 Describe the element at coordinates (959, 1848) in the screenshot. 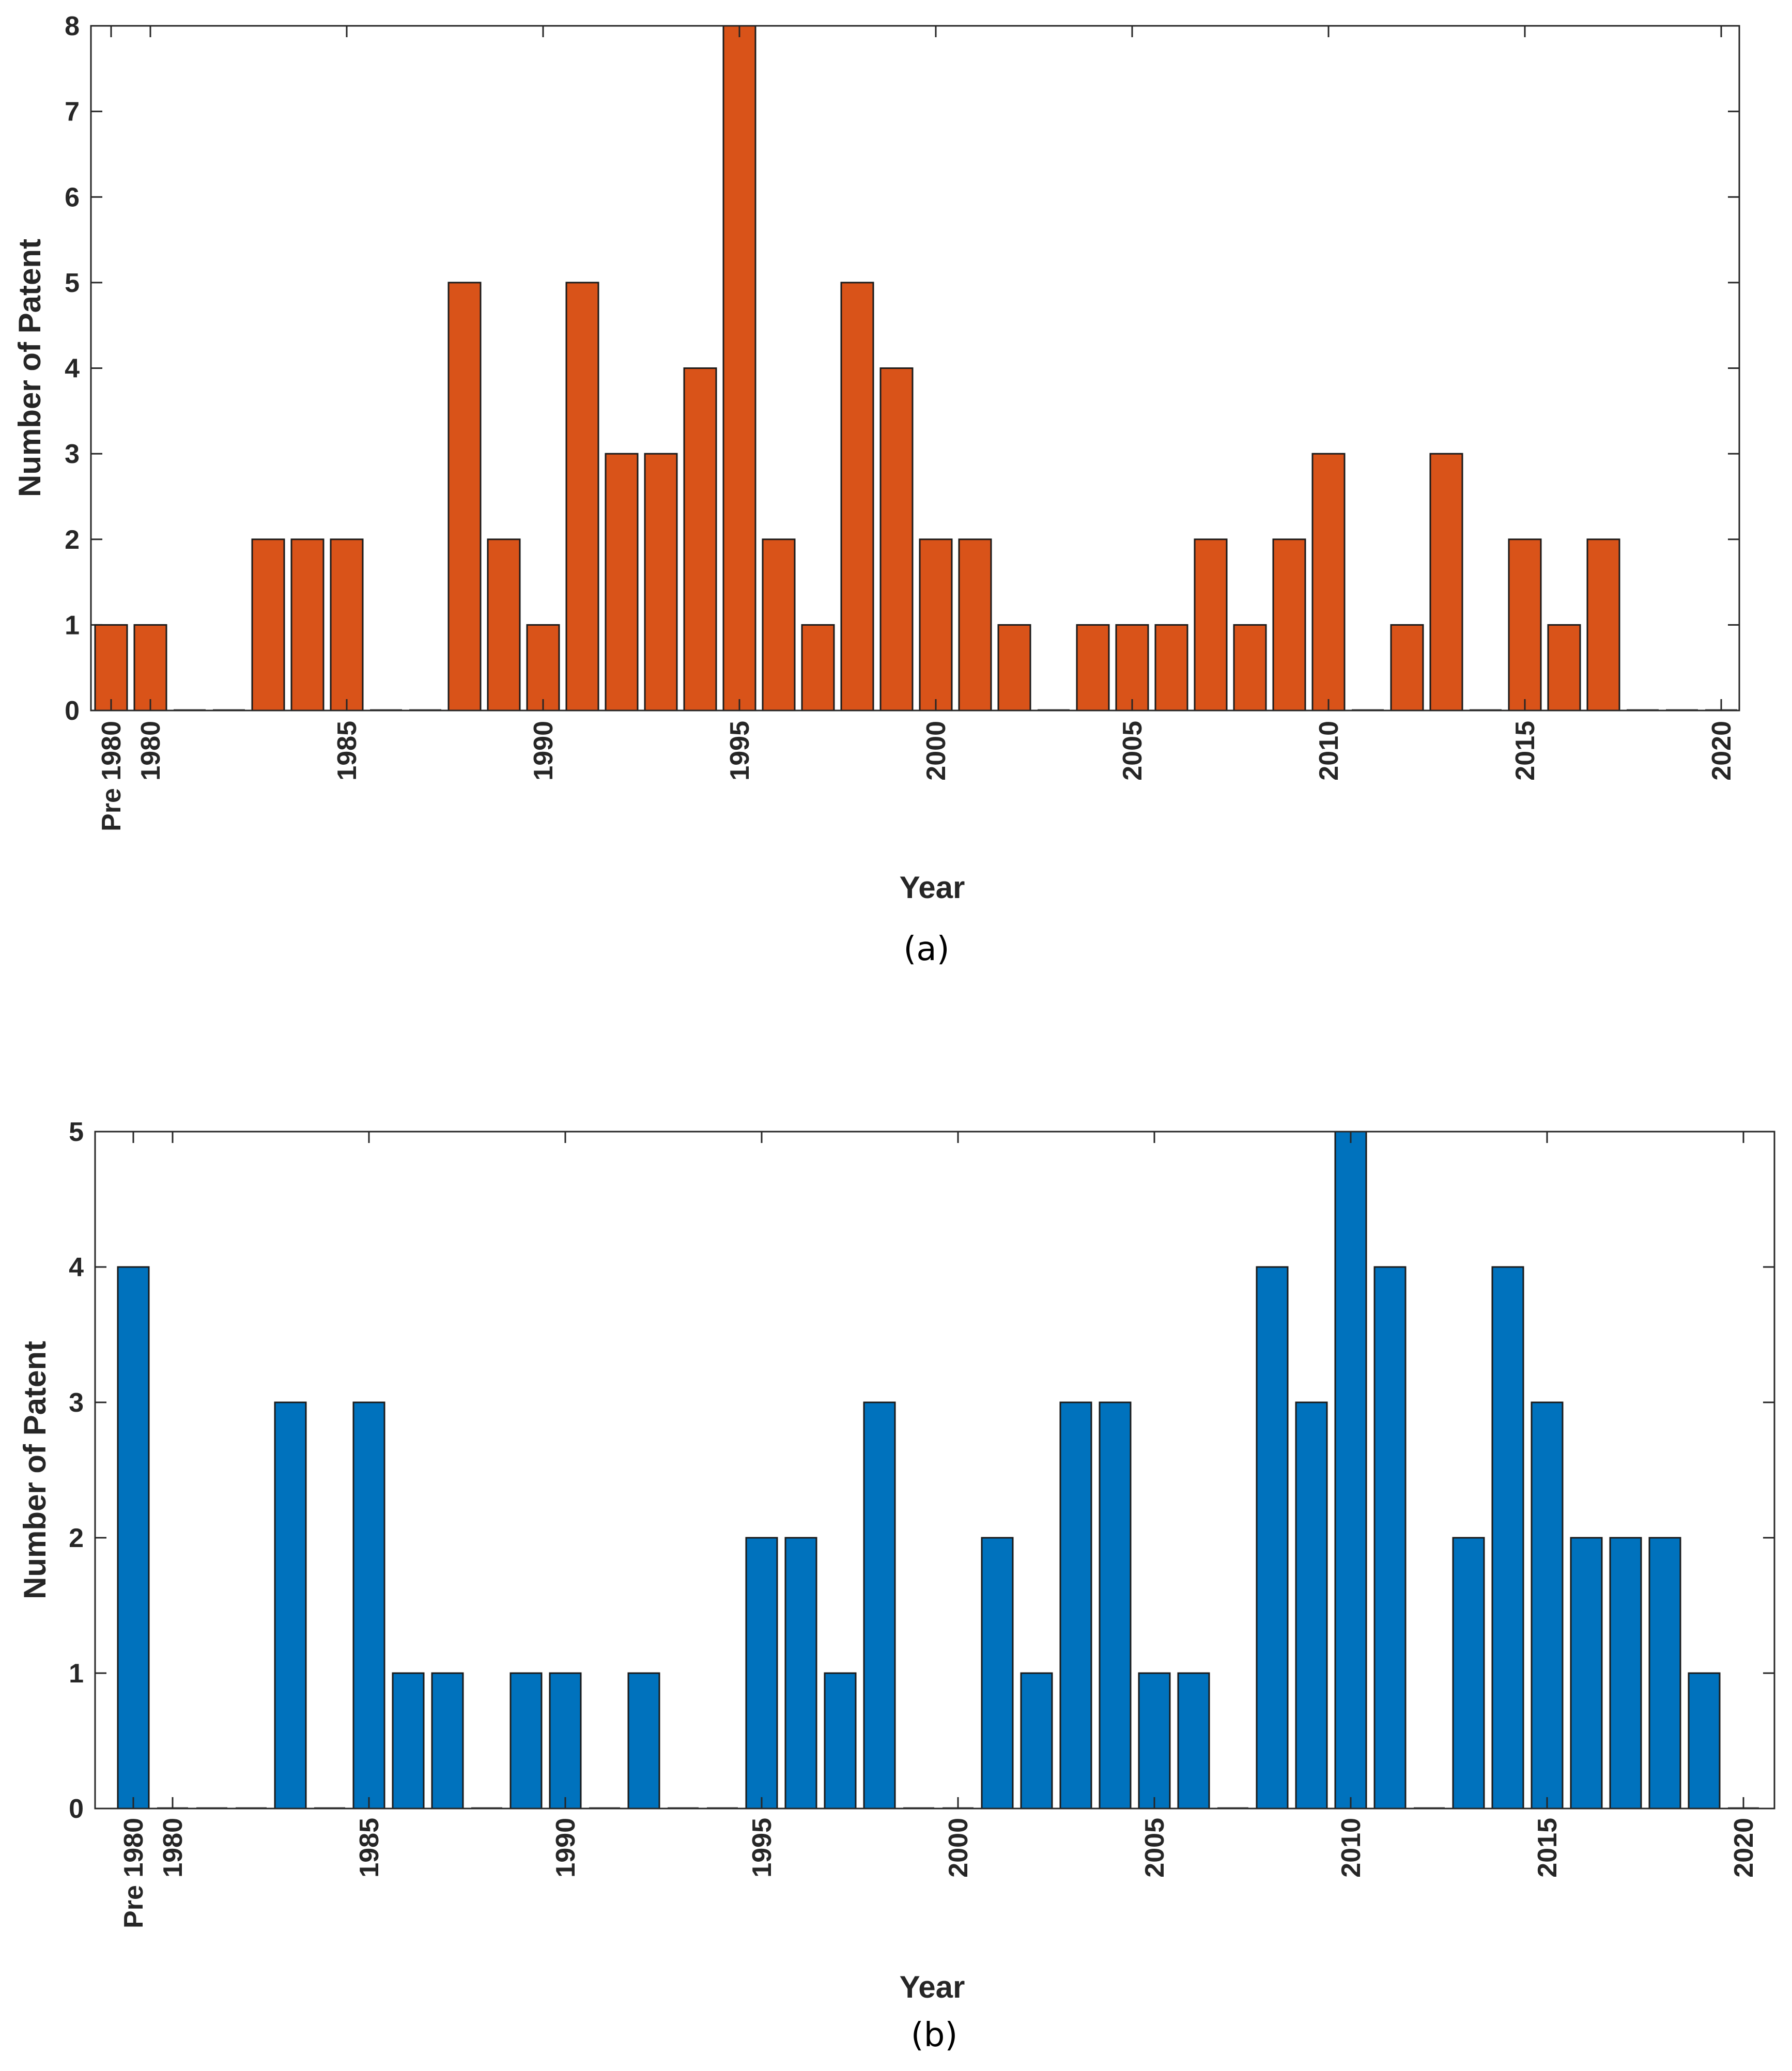

I see `x-tick-label-b: 2000` at that location.